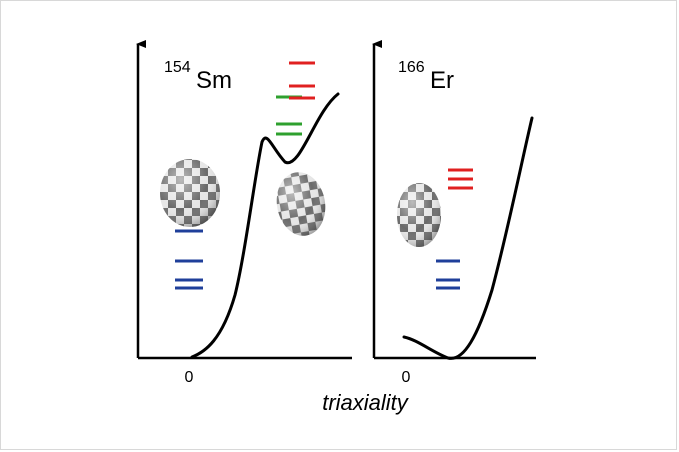  Describe the element at coordinates (189, 259) in the screenshot. I see `left-blue-levels` at that location.